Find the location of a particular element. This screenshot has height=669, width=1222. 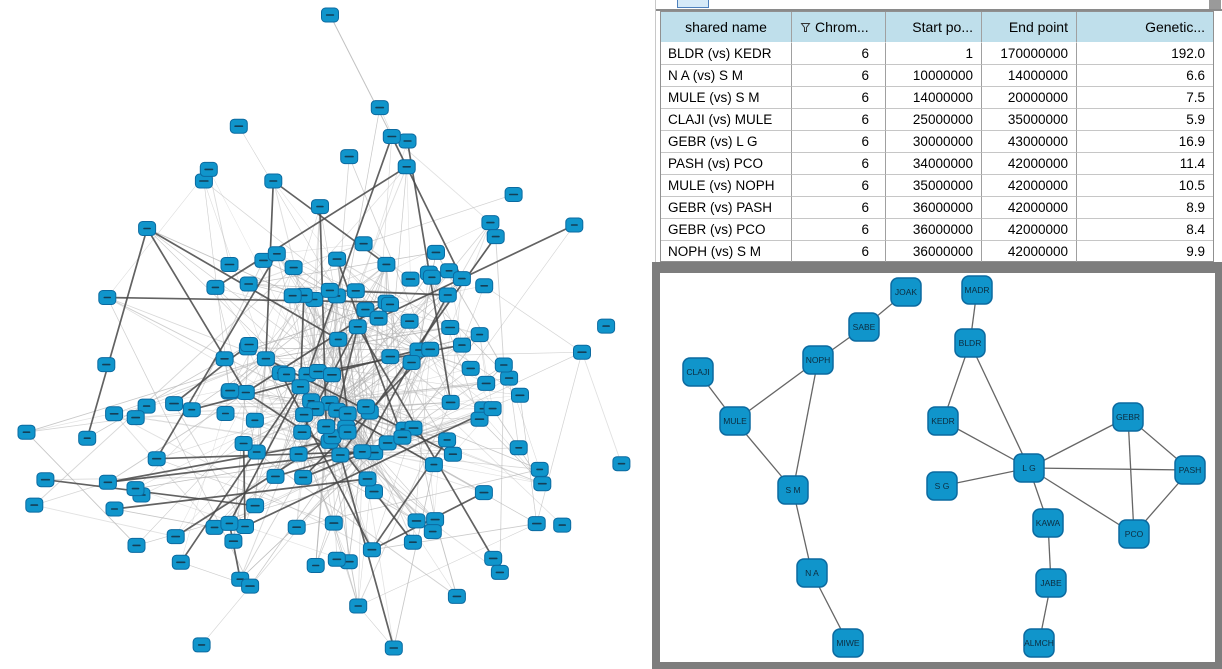

network-node-NOPH: NOPH is located at coordinates (818, 360).